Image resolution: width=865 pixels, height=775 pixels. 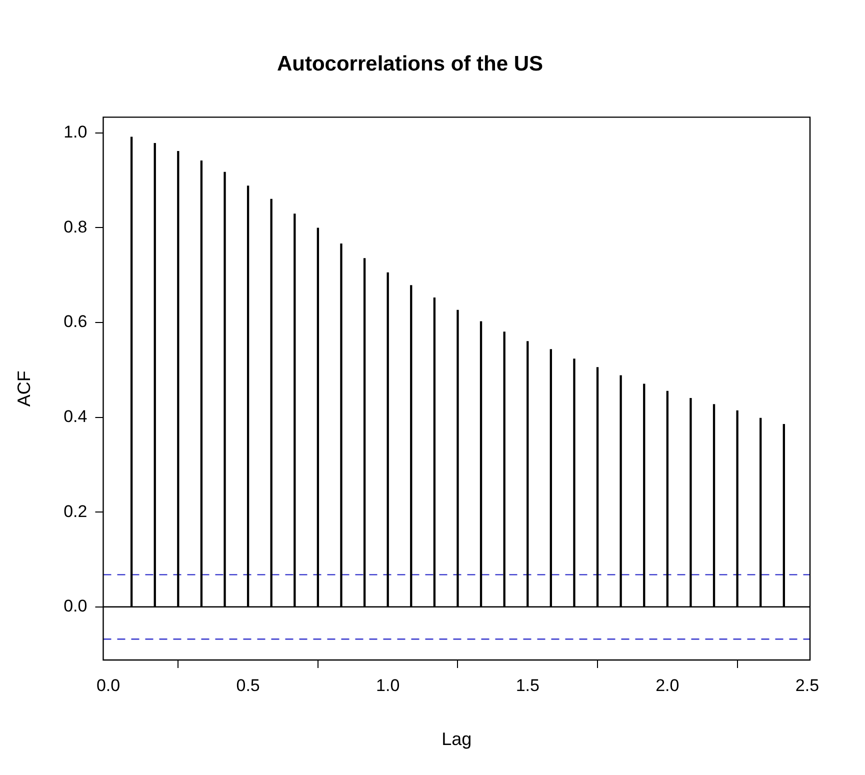 I want to click on y-tick-label: 0.2, so click(x=76, y=511).